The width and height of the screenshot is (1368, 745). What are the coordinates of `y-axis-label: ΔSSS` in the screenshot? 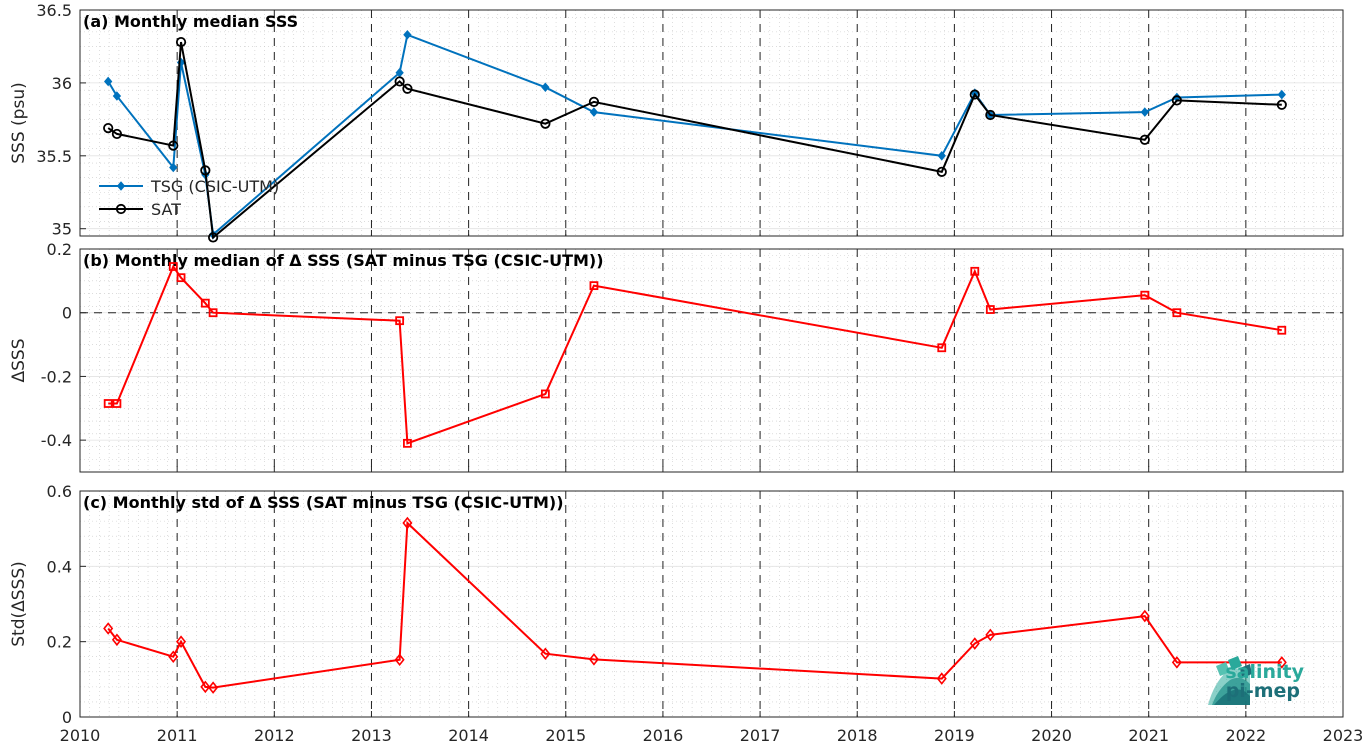 It's located at (19, 360).